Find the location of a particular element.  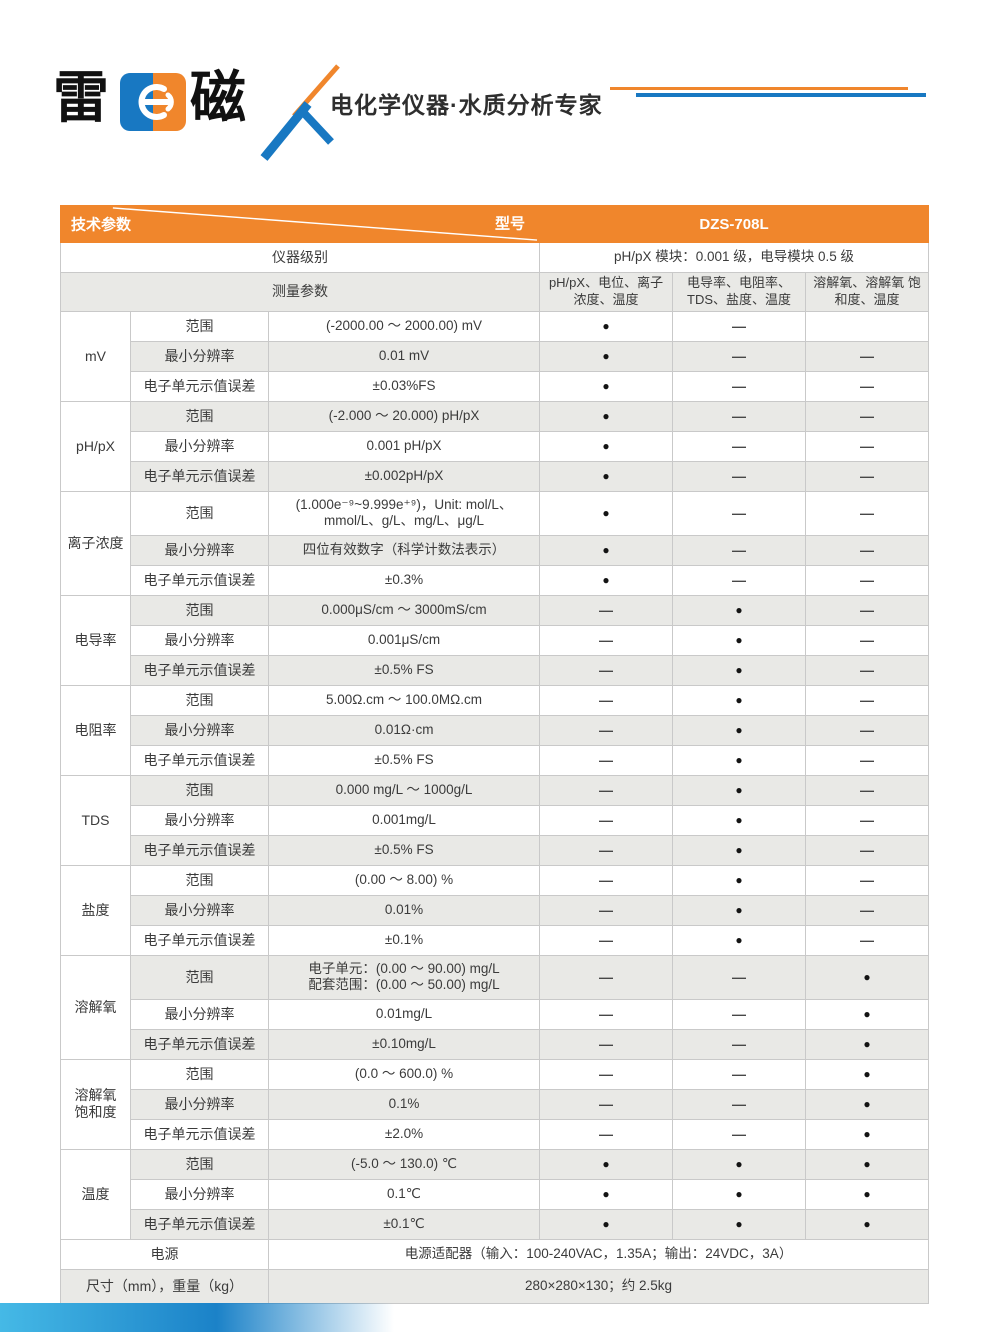

spec-row: 最小分辨率 0.01 mV ● — — is located at coordinates (495, 356).